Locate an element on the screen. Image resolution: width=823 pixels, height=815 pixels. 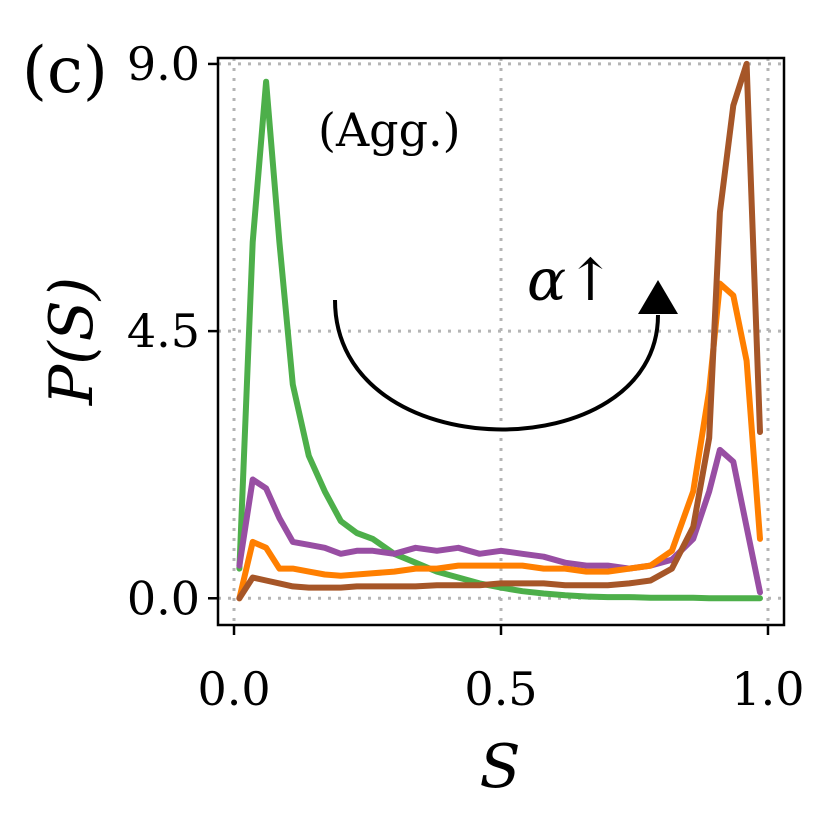
alpha-label: α↑ is located at coordinates (571, 280).